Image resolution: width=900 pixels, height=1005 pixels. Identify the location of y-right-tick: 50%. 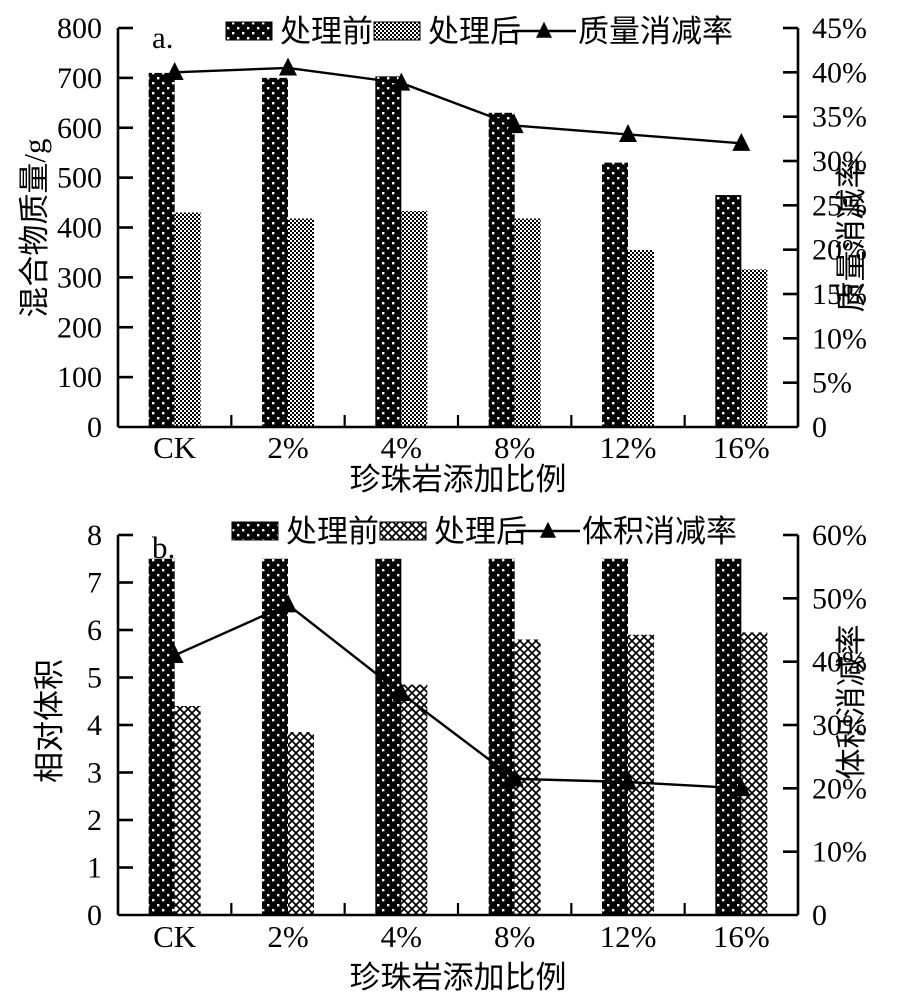
(839, 598).